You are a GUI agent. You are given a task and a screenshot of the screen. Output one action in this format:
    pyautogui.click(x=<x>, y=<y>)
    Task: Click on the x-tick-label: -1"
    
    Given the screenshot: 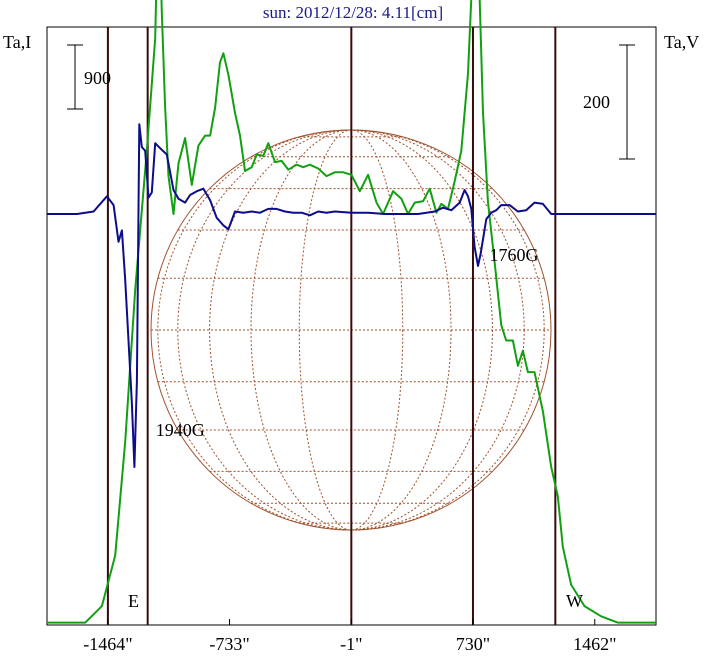 What is the action you would take?
    pyautogui.click(x=351, y=644)
    